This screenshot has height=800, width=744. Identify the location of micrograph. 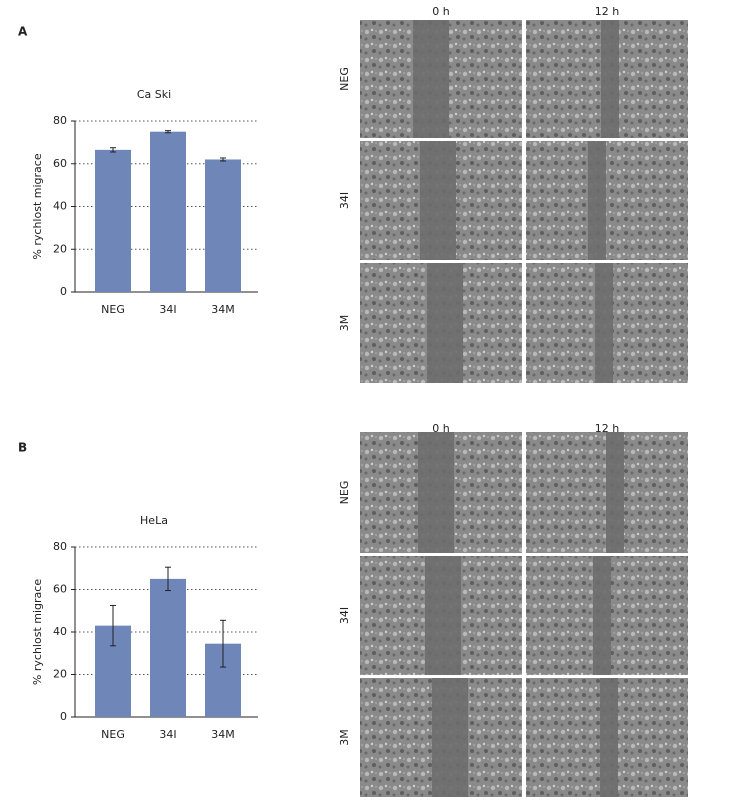
(607, 200).